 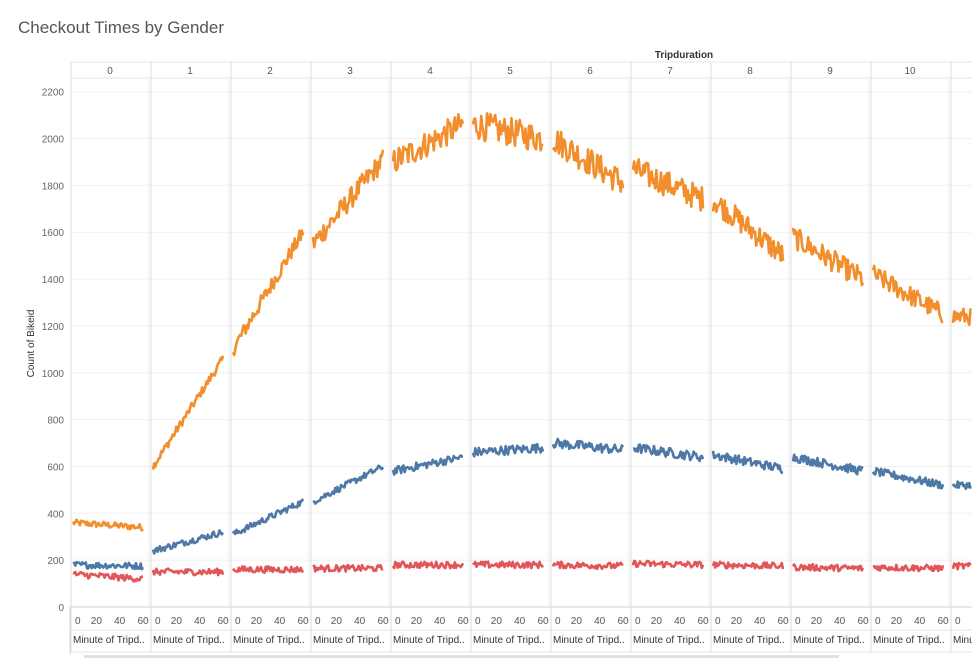 What do you see at coordinates (750, 71) in the screenshot?
I see `panel-header-label: 8` at bounding box center [750, 71].